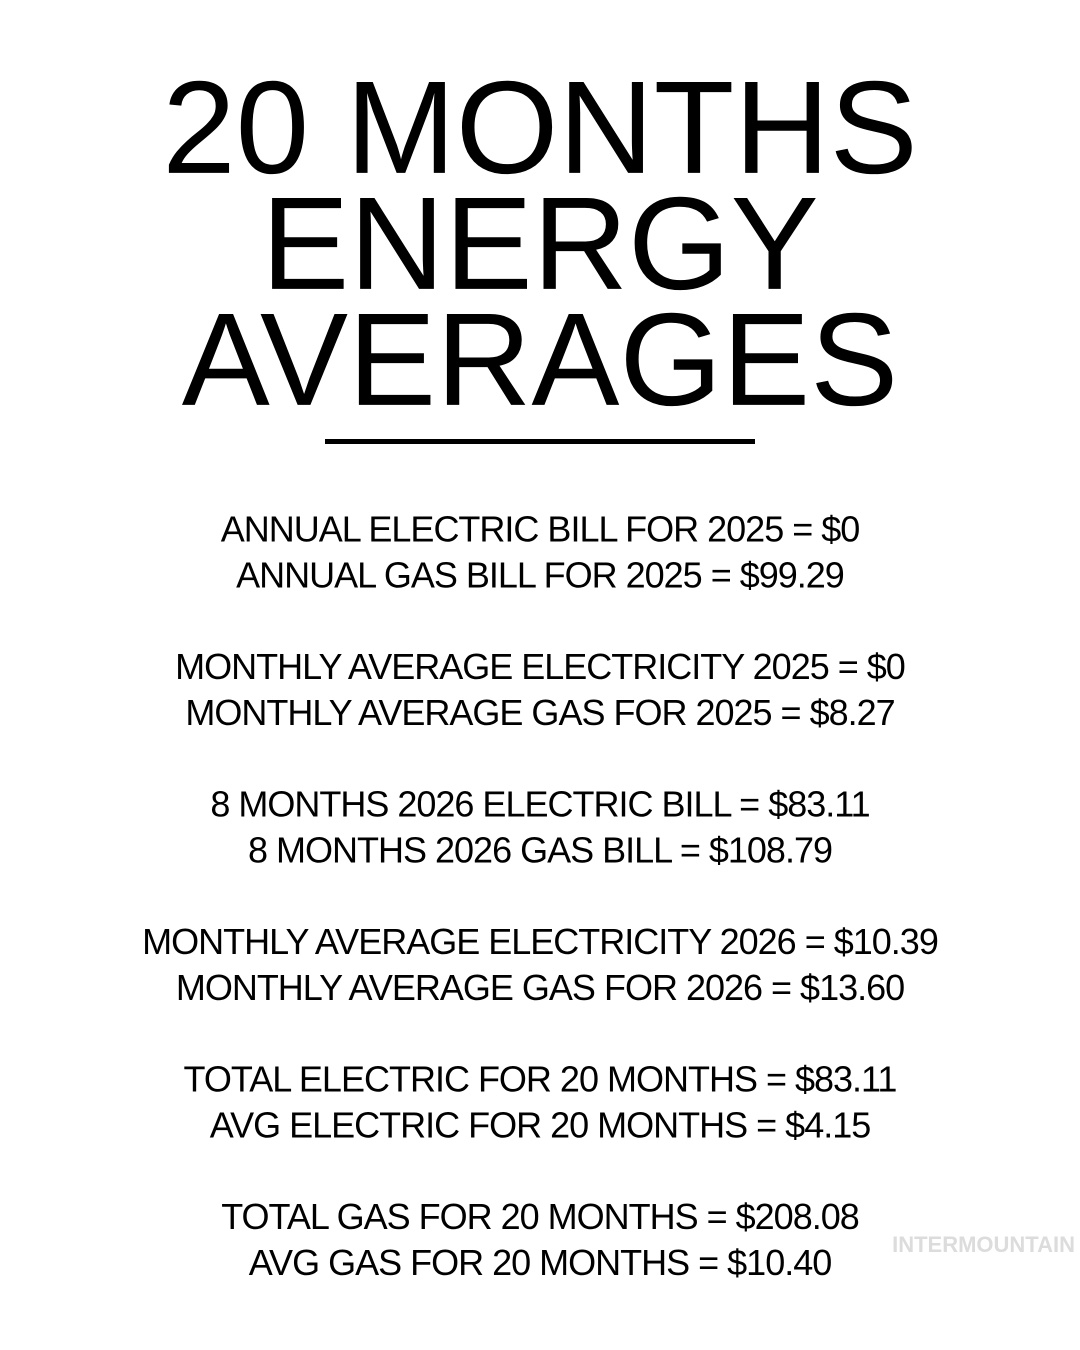 This screenshot has height=1350, width=1080. I want to click on title-line: 20 MONTHS, so click(539, 127).